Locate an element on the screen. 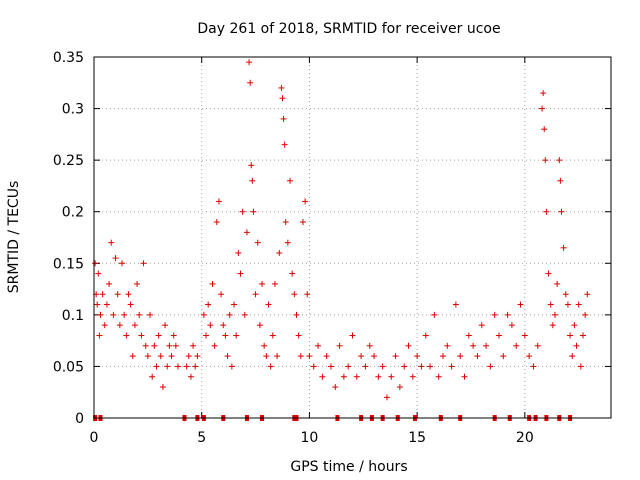 The width and height of the screenshot is (640, 480). x-tick-label: 5 is located at coordinates (201, 438).